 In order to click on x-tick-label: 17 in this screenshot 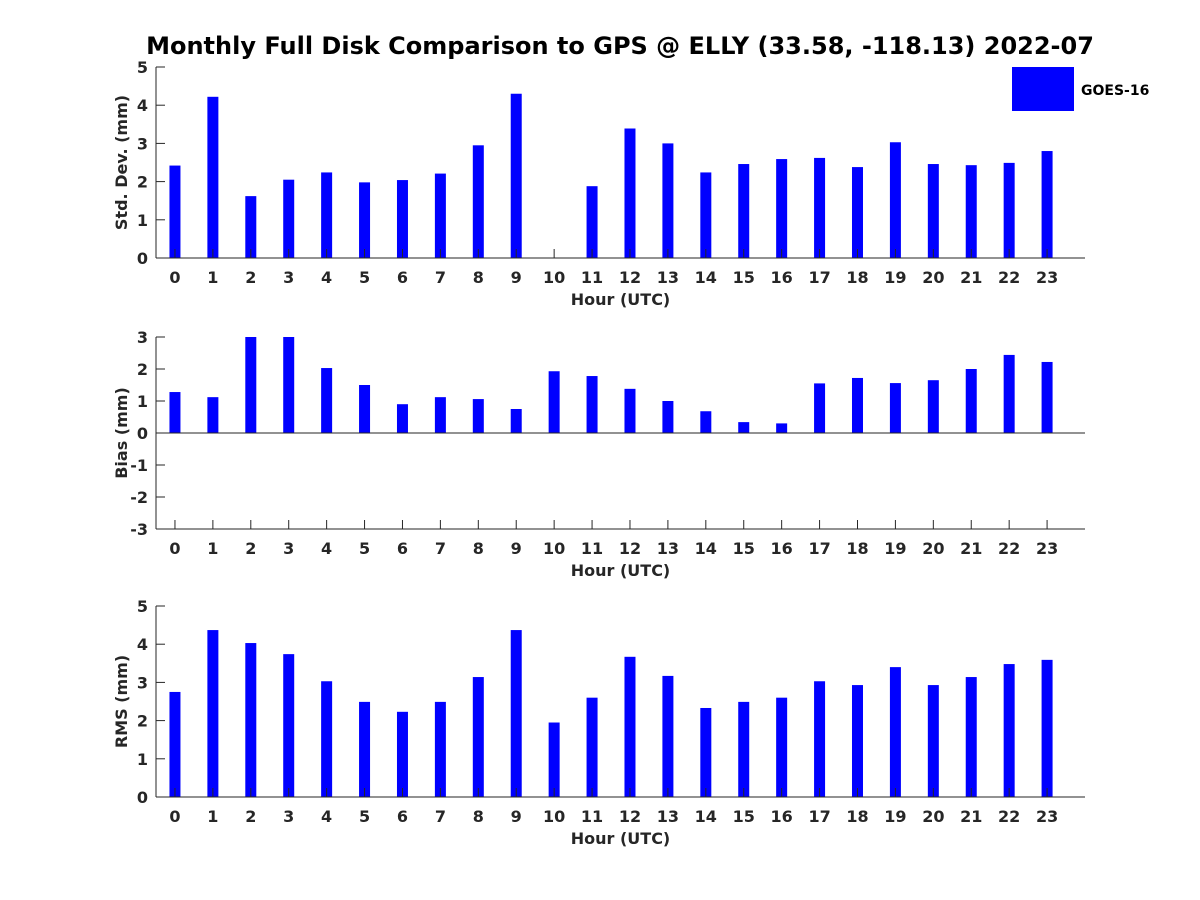, I will do `click(819, 816)`.